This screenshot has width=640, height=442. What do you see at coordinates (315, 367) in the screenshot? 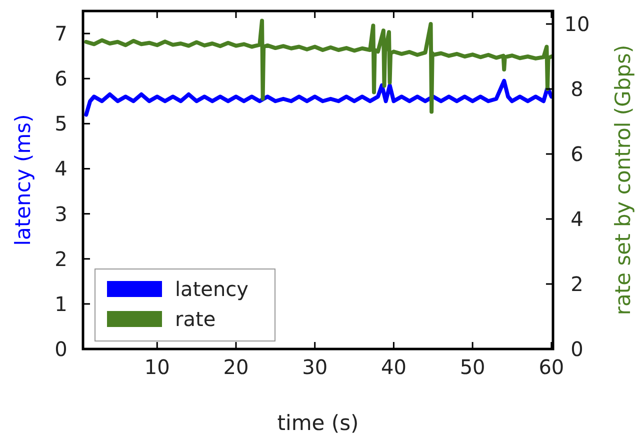
I see `x-tick-label: 30` at bounding box center [315, 367].